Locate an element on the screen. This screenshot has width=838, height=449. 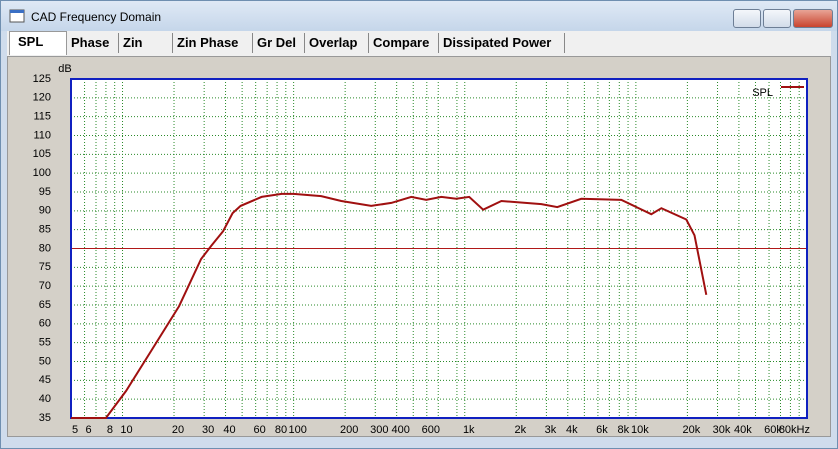
tab: Phase is located at coordinates (93, 43).